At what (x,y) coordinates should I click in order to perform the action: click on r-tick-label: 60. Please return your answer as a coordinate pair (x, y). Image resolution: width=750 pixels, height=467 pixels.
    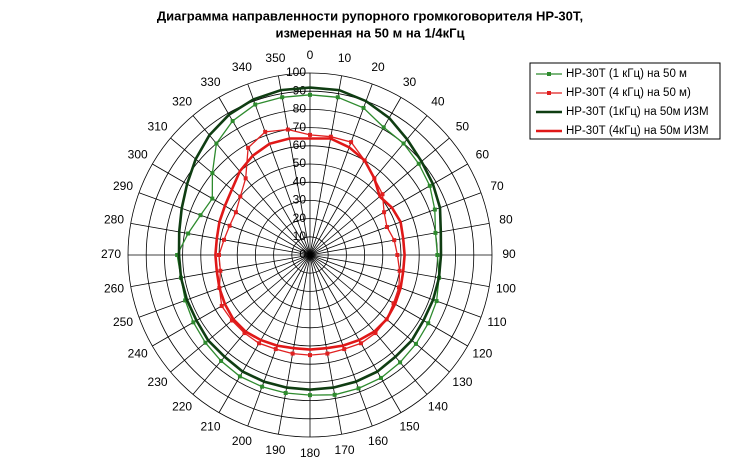
    Looking at the image, I should click on (300, 145).